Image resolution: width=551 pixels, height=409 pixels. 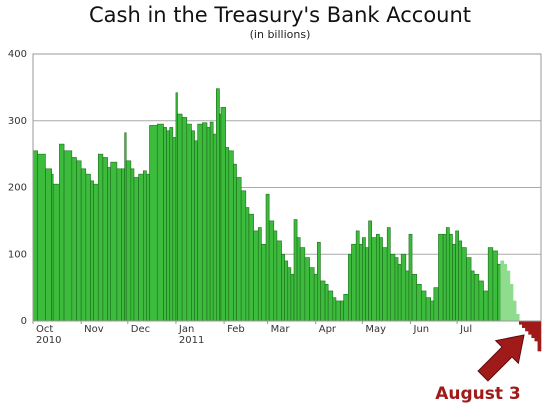 I want to click on x-tick-label: Apr, so click(x=328, y=329).